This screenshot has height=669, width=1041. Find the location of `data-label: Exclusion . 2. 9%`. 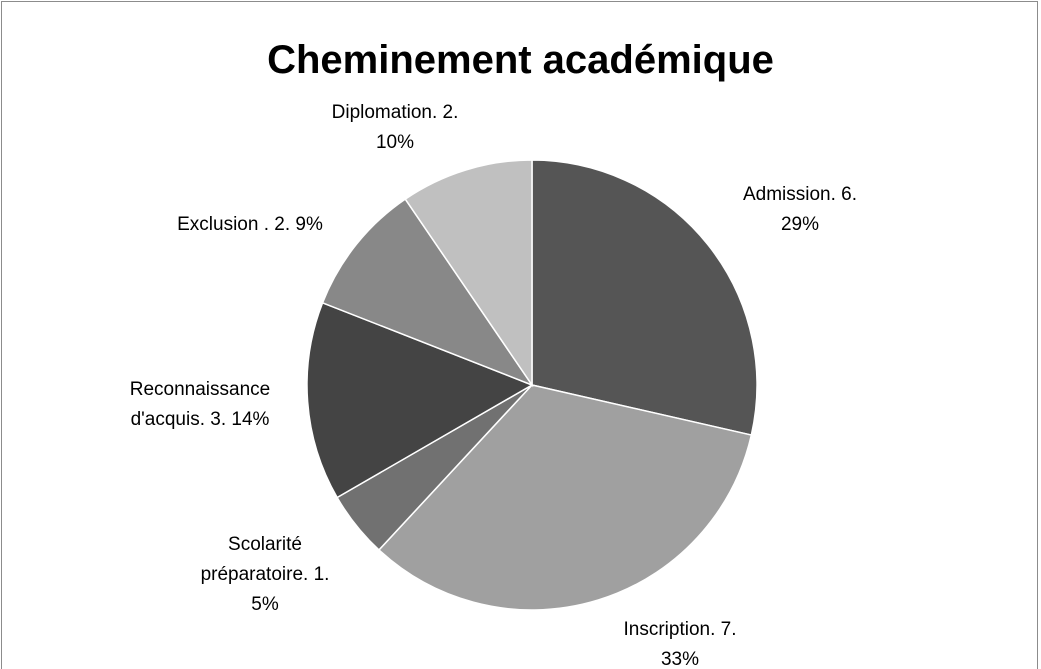

data-label: Exclusion . 2. 9% is located at coordinates (250, 224).